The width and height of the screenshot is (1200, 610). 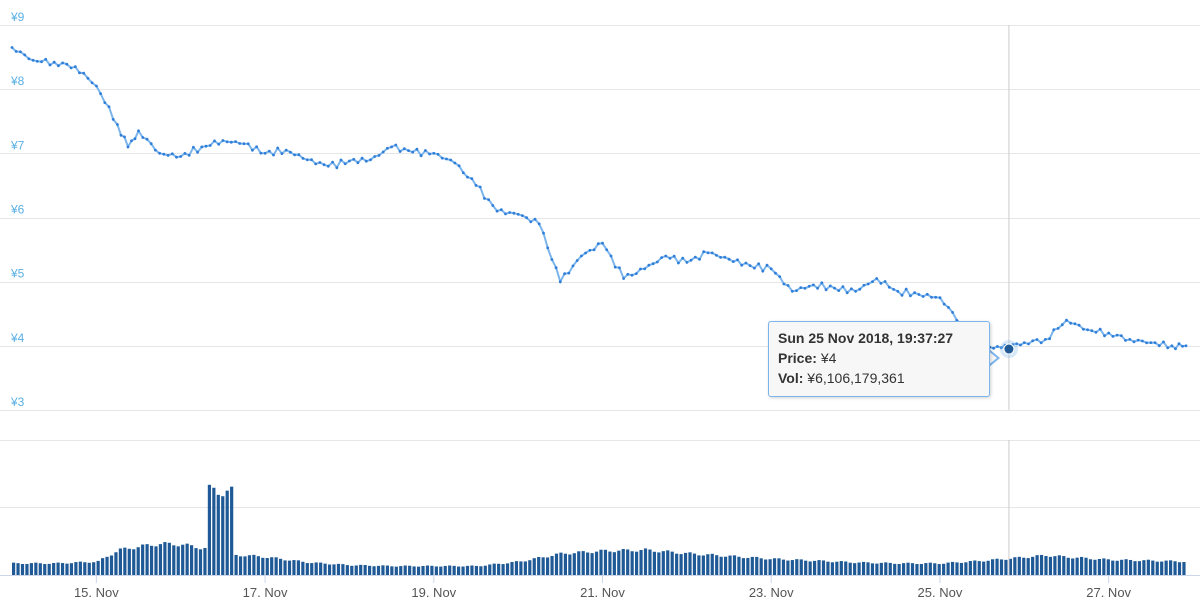 What do you see at coordinates (866, 338) in the screenshot?
I see `tooltip-title: Sun 25 Nov 2018, 19:37:27` at bounding box center [866, 338].